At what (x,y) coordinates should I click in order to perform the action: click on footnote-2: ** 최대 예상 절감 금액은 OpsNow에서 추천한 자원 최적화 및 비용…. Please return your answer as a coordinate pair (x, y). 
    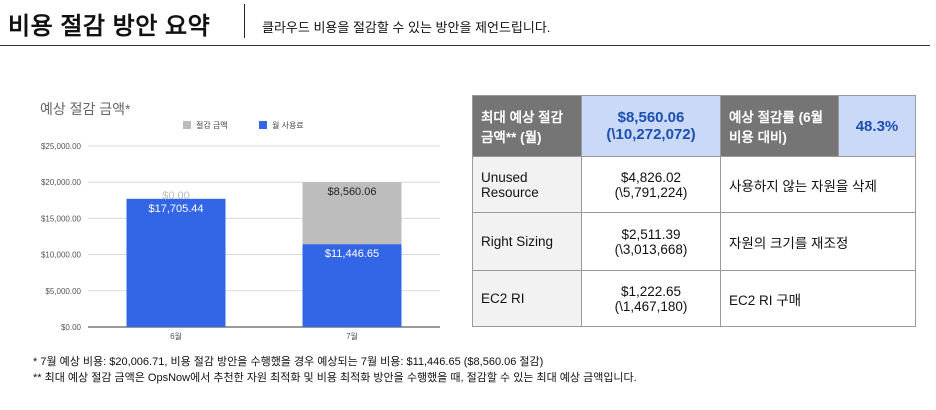
    Looking at the image, I should click on (335, 378).